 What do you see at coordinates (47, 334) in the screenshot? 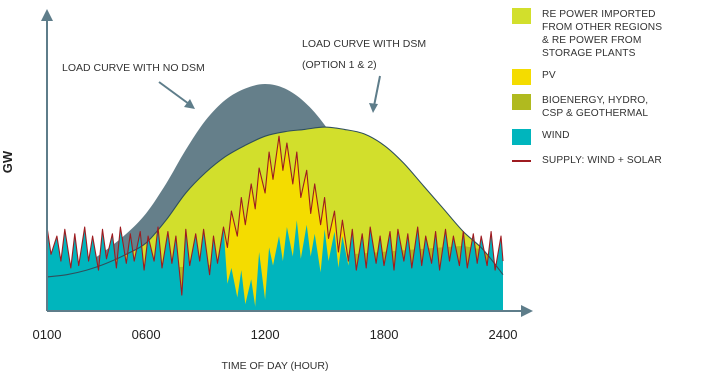
I see `x-tick-label: 0100` at bounding box center [47, 334].